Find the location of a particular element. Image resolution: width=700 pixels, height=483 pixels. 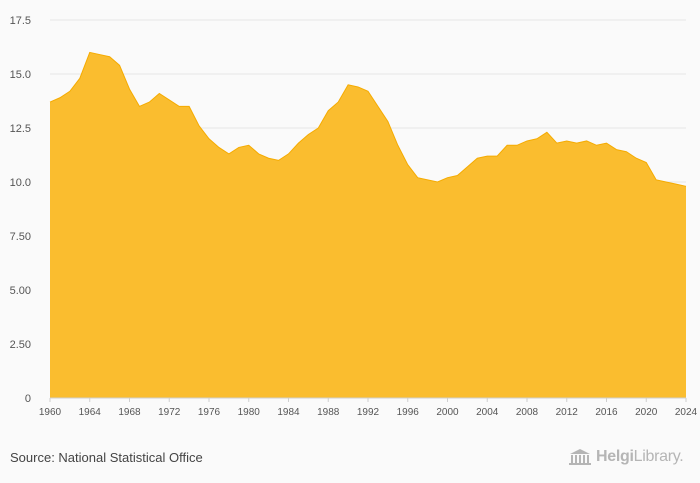

brand-logo: HelgiLibrary. is located at coordinates (626, 457).